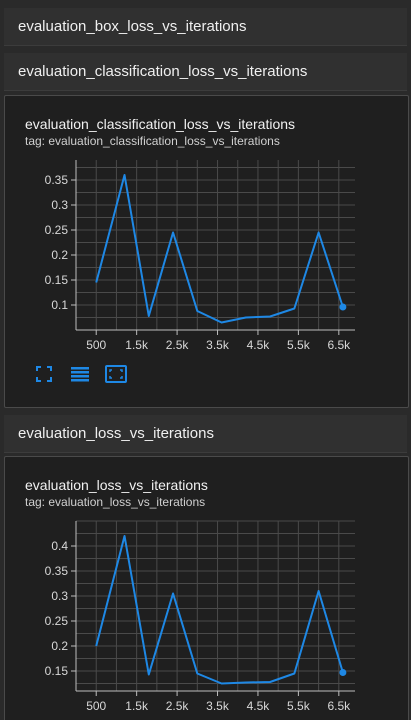 This screenshot has width=411, height=720. Describe the element at coordinates (116, 374) in the screenshot. I see `fit-domain-icon` at that location.